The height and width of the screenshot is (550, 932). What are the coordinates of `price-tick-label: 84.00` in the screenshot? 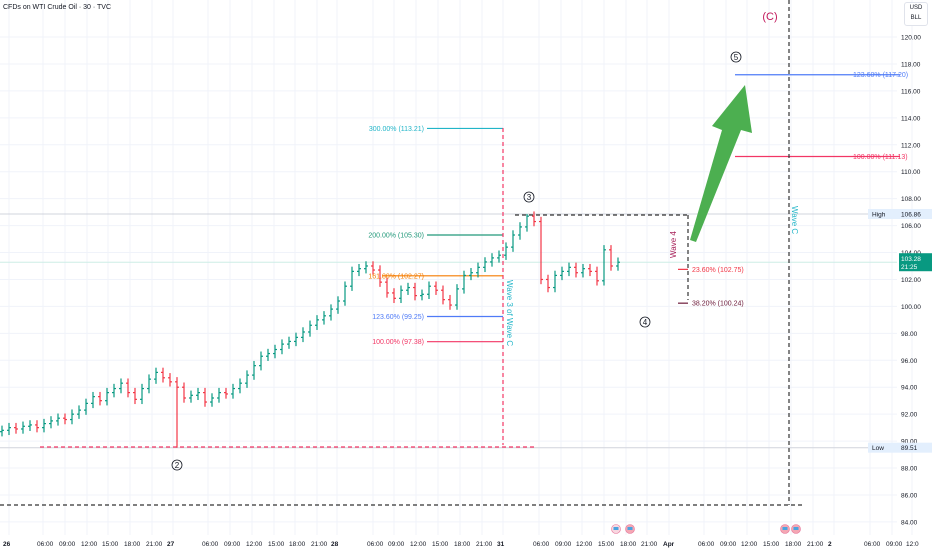 It's located at (909, 522).